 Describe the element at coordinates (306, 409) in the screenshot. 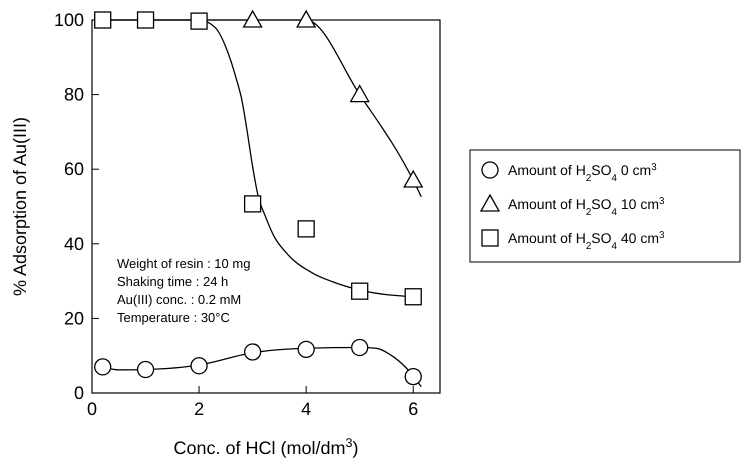

I see `x-tick-label: 4` at that location.